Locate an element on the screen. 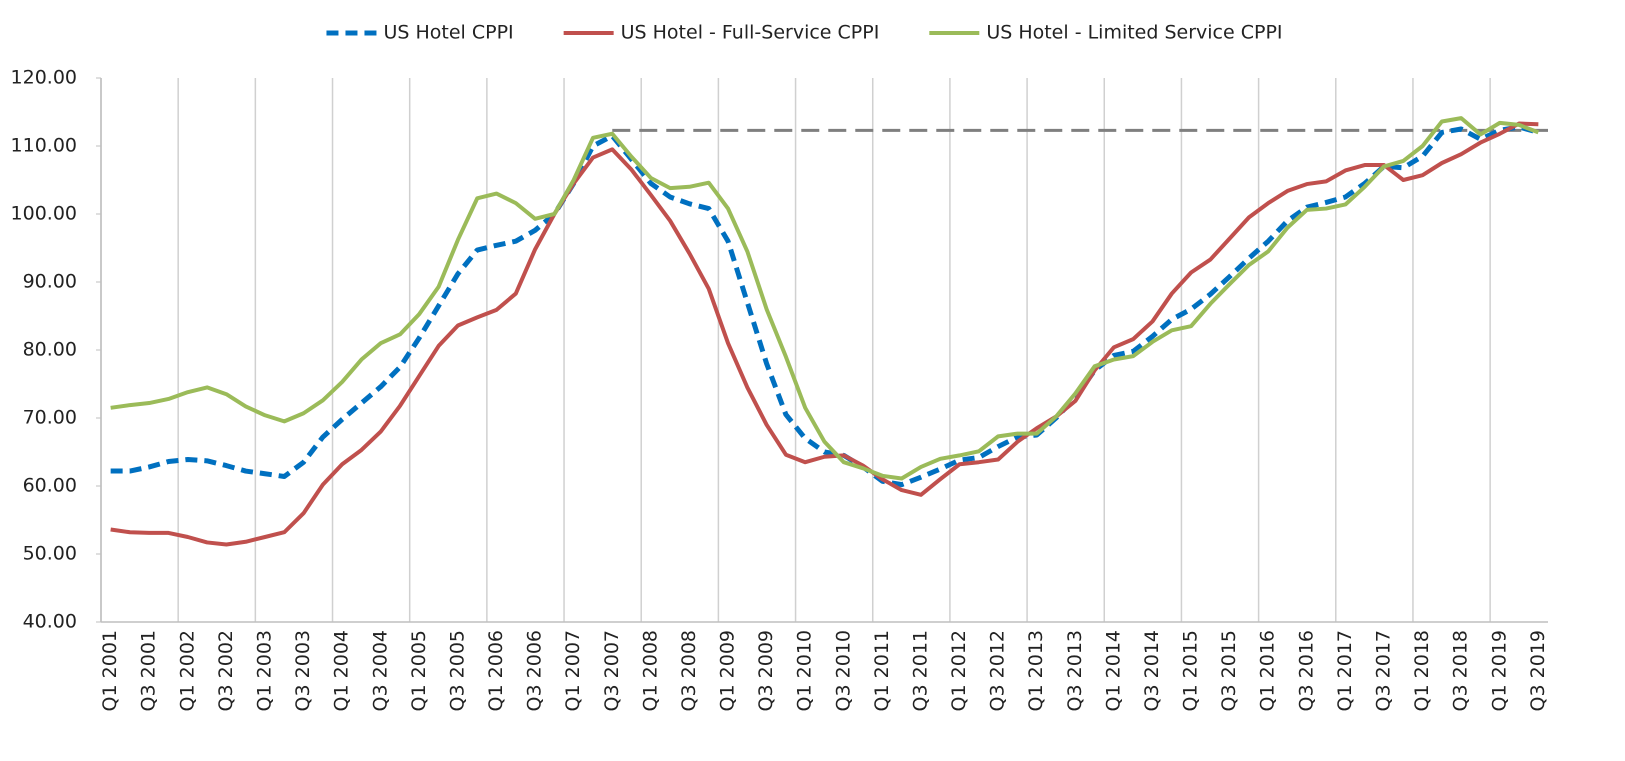  x-tick-label: Q1 2017 is located at coordinates (1345, 670).